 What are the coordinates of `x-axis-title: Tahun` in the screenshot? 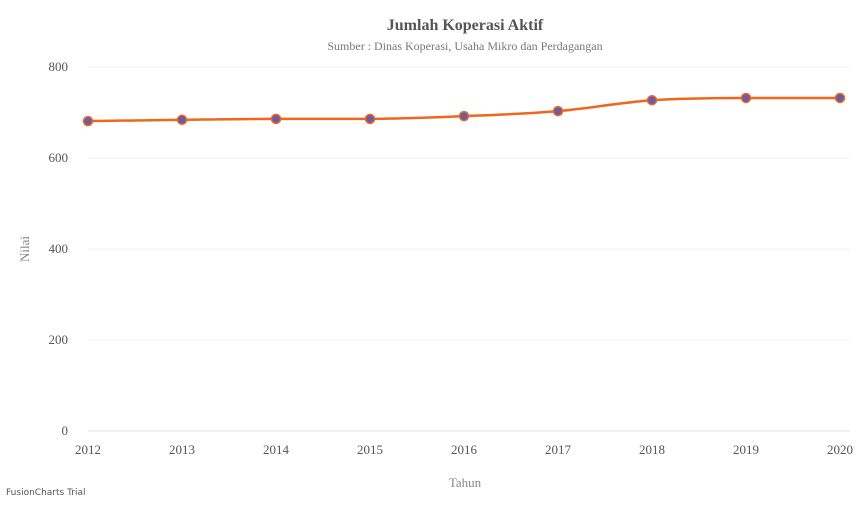 It's located at (465, 482).